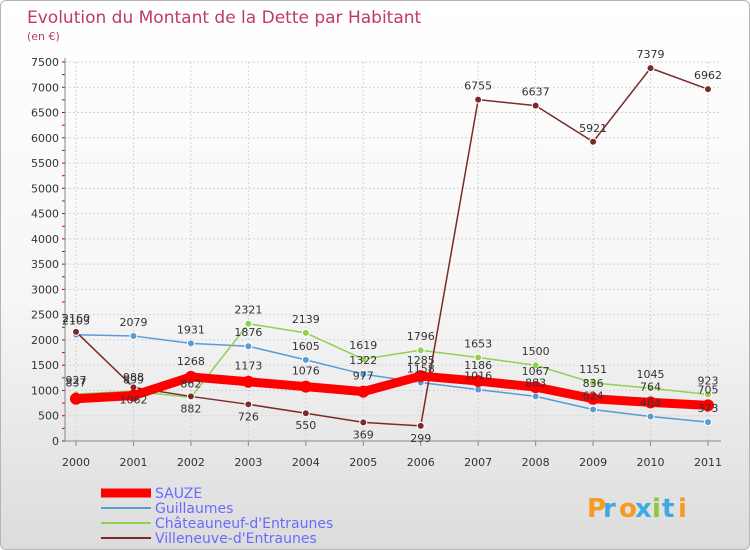  What do you see at coordinates (421, 360) in the screenshot?
I see `data-label: 1285` at bounding box center [421, 360].